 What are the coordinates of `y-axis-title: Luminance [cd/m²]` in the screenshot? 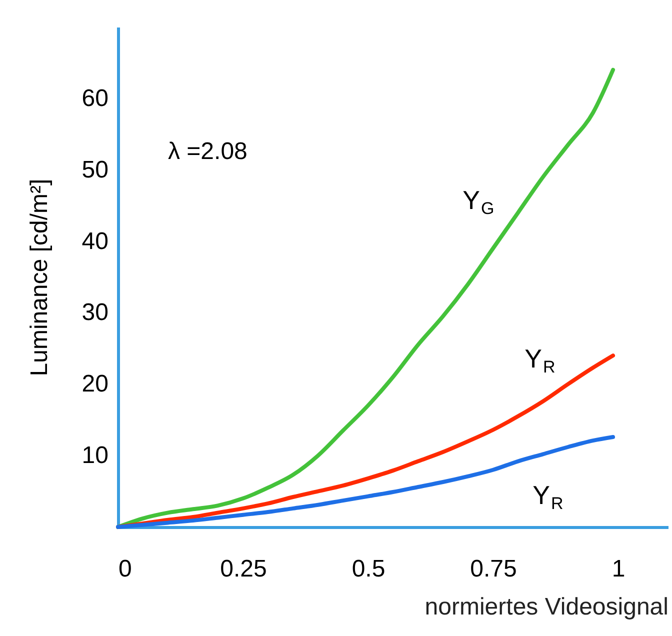 It's located at (39, 277).